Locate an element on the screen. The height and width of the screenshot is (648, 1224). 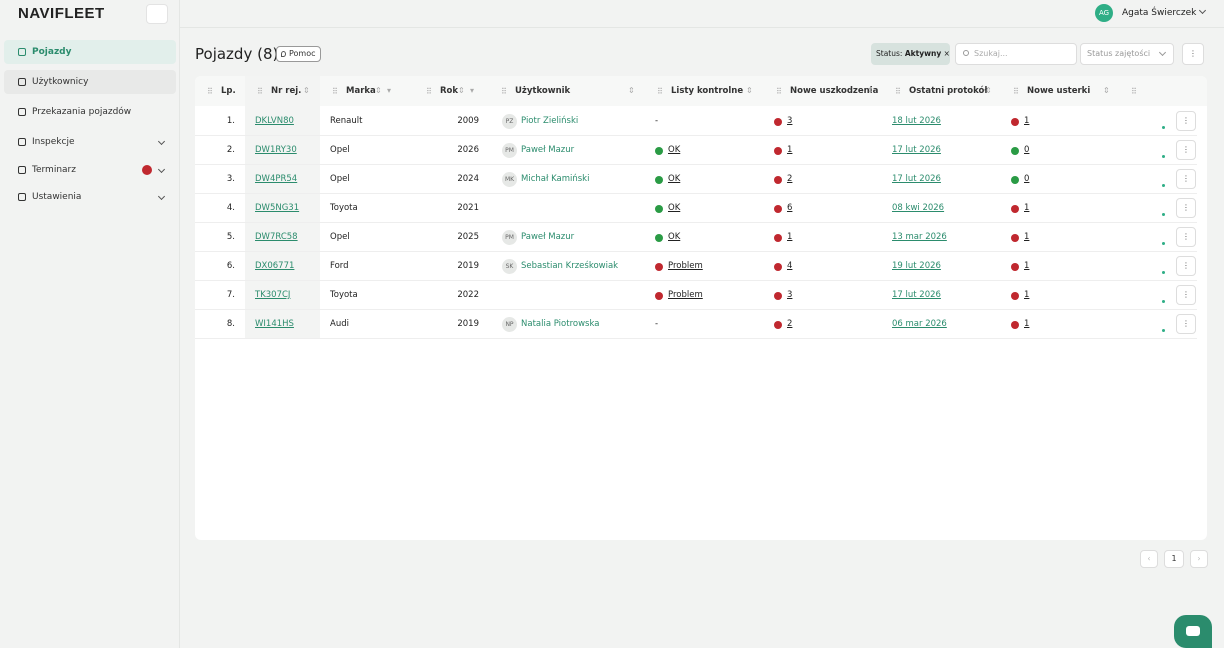
last-protocol: 18 lut 2026 is located at coordinates (916, 121).